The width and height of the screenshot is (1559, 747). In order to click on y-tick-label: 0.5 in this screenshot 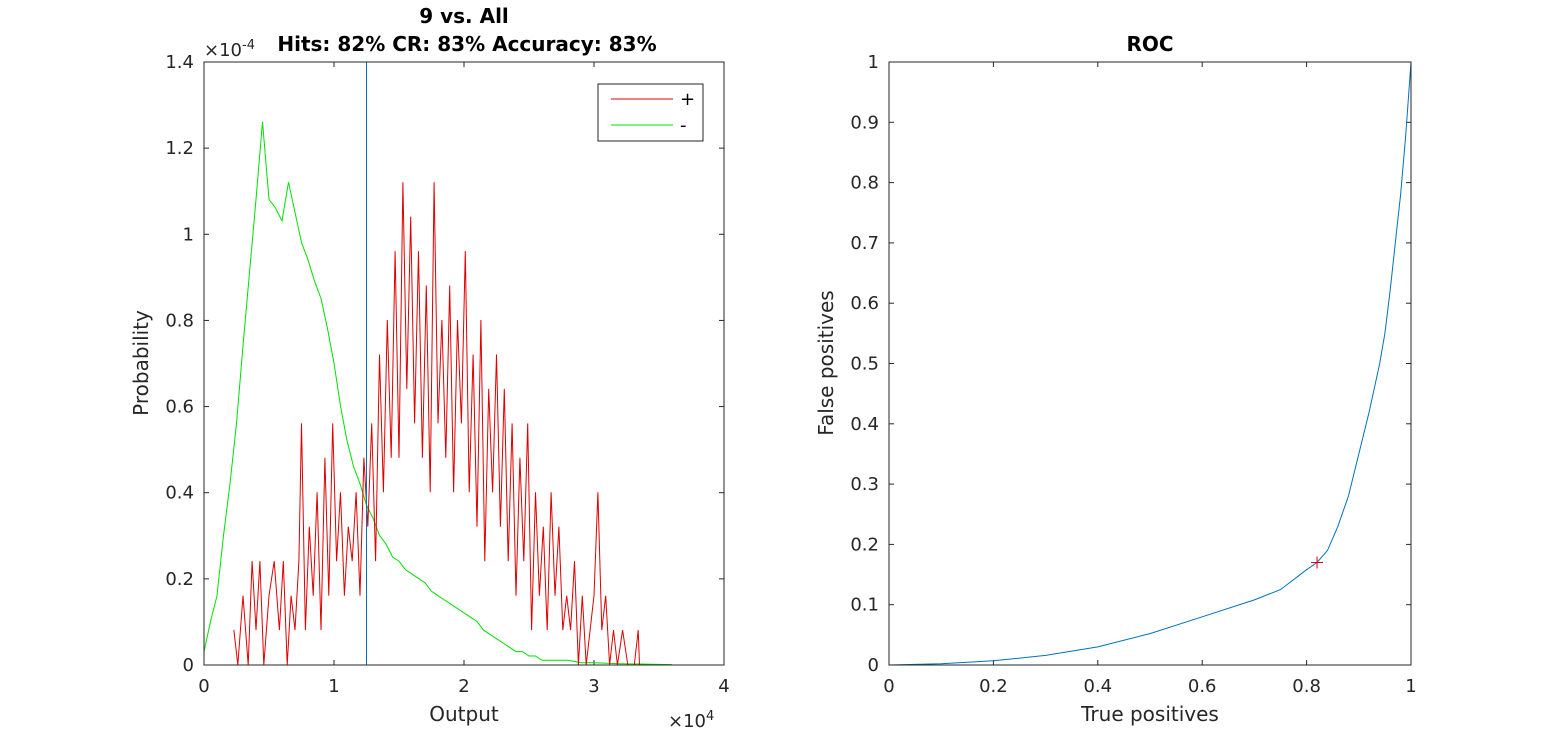, I will do `click(864, 364)`.